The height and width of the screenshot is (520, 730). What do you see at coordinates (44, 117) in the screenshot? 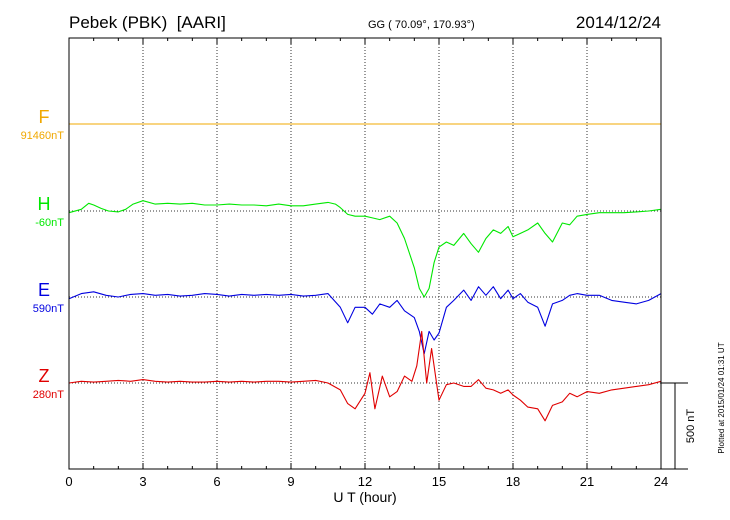
I see `series-name-f: F` at bounding box center [44, 117].